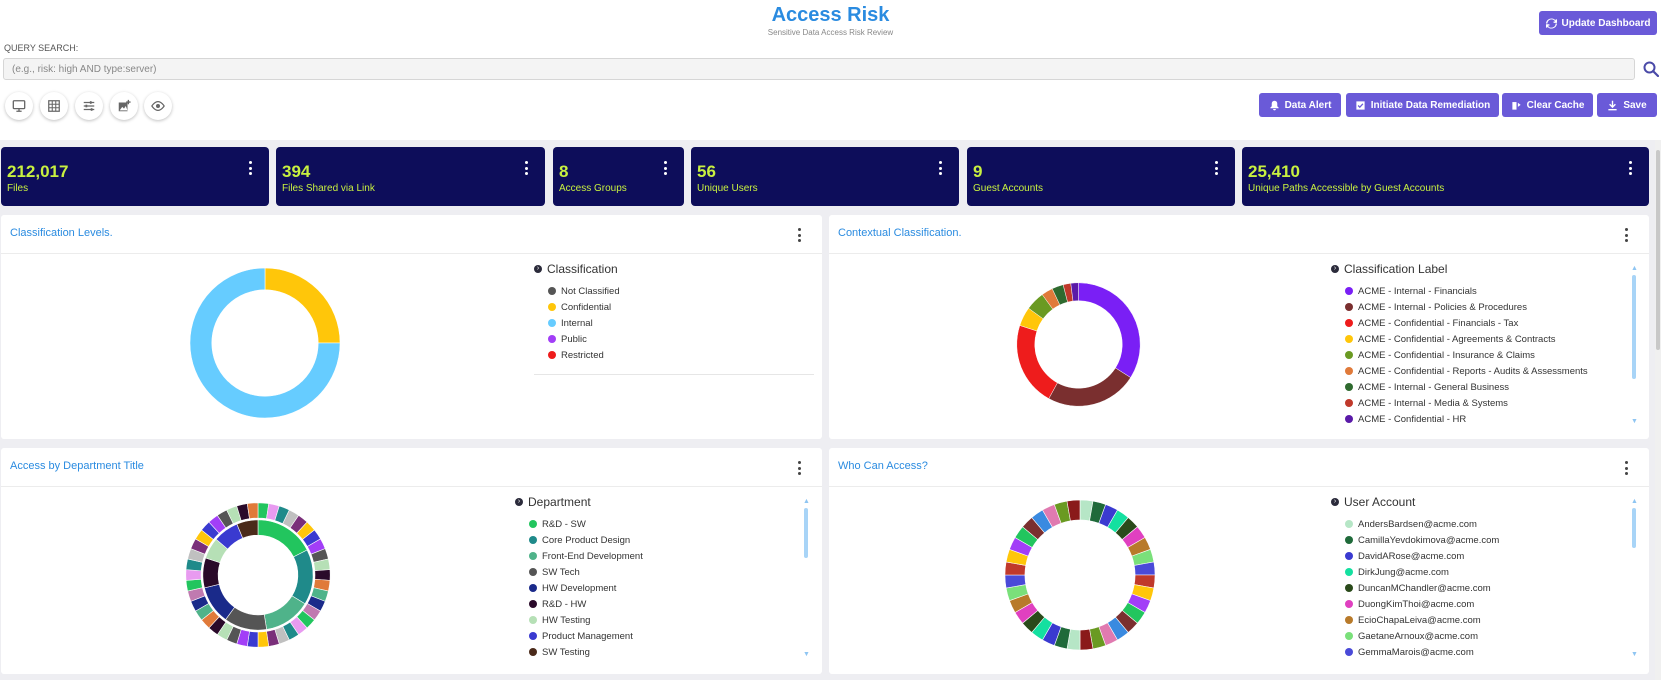 This screenshot has width=1661, height=680. I want to click on legend-item: R&D - HW, so click(586, 604).